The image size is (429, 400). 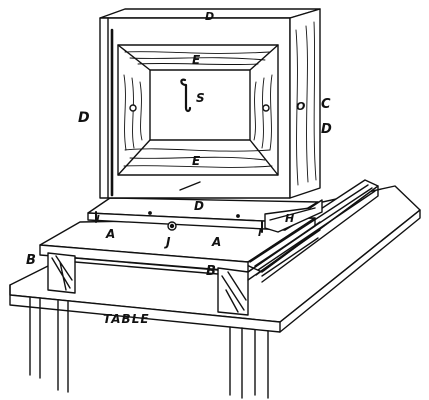 What do you see at coordinates (260, 233) in the screenshot?
I see `label-pin-i-right: I` at bounding box center [260, 233].